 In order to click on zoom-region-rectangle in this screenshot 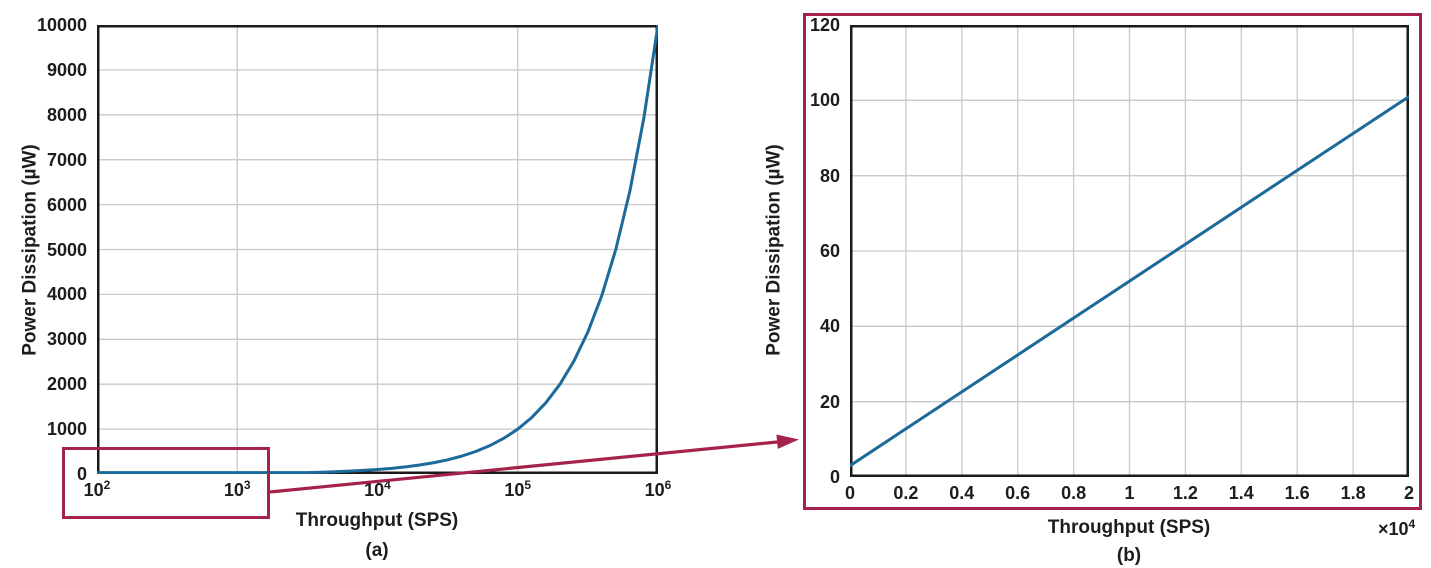, I will do `click(166, 483)`.